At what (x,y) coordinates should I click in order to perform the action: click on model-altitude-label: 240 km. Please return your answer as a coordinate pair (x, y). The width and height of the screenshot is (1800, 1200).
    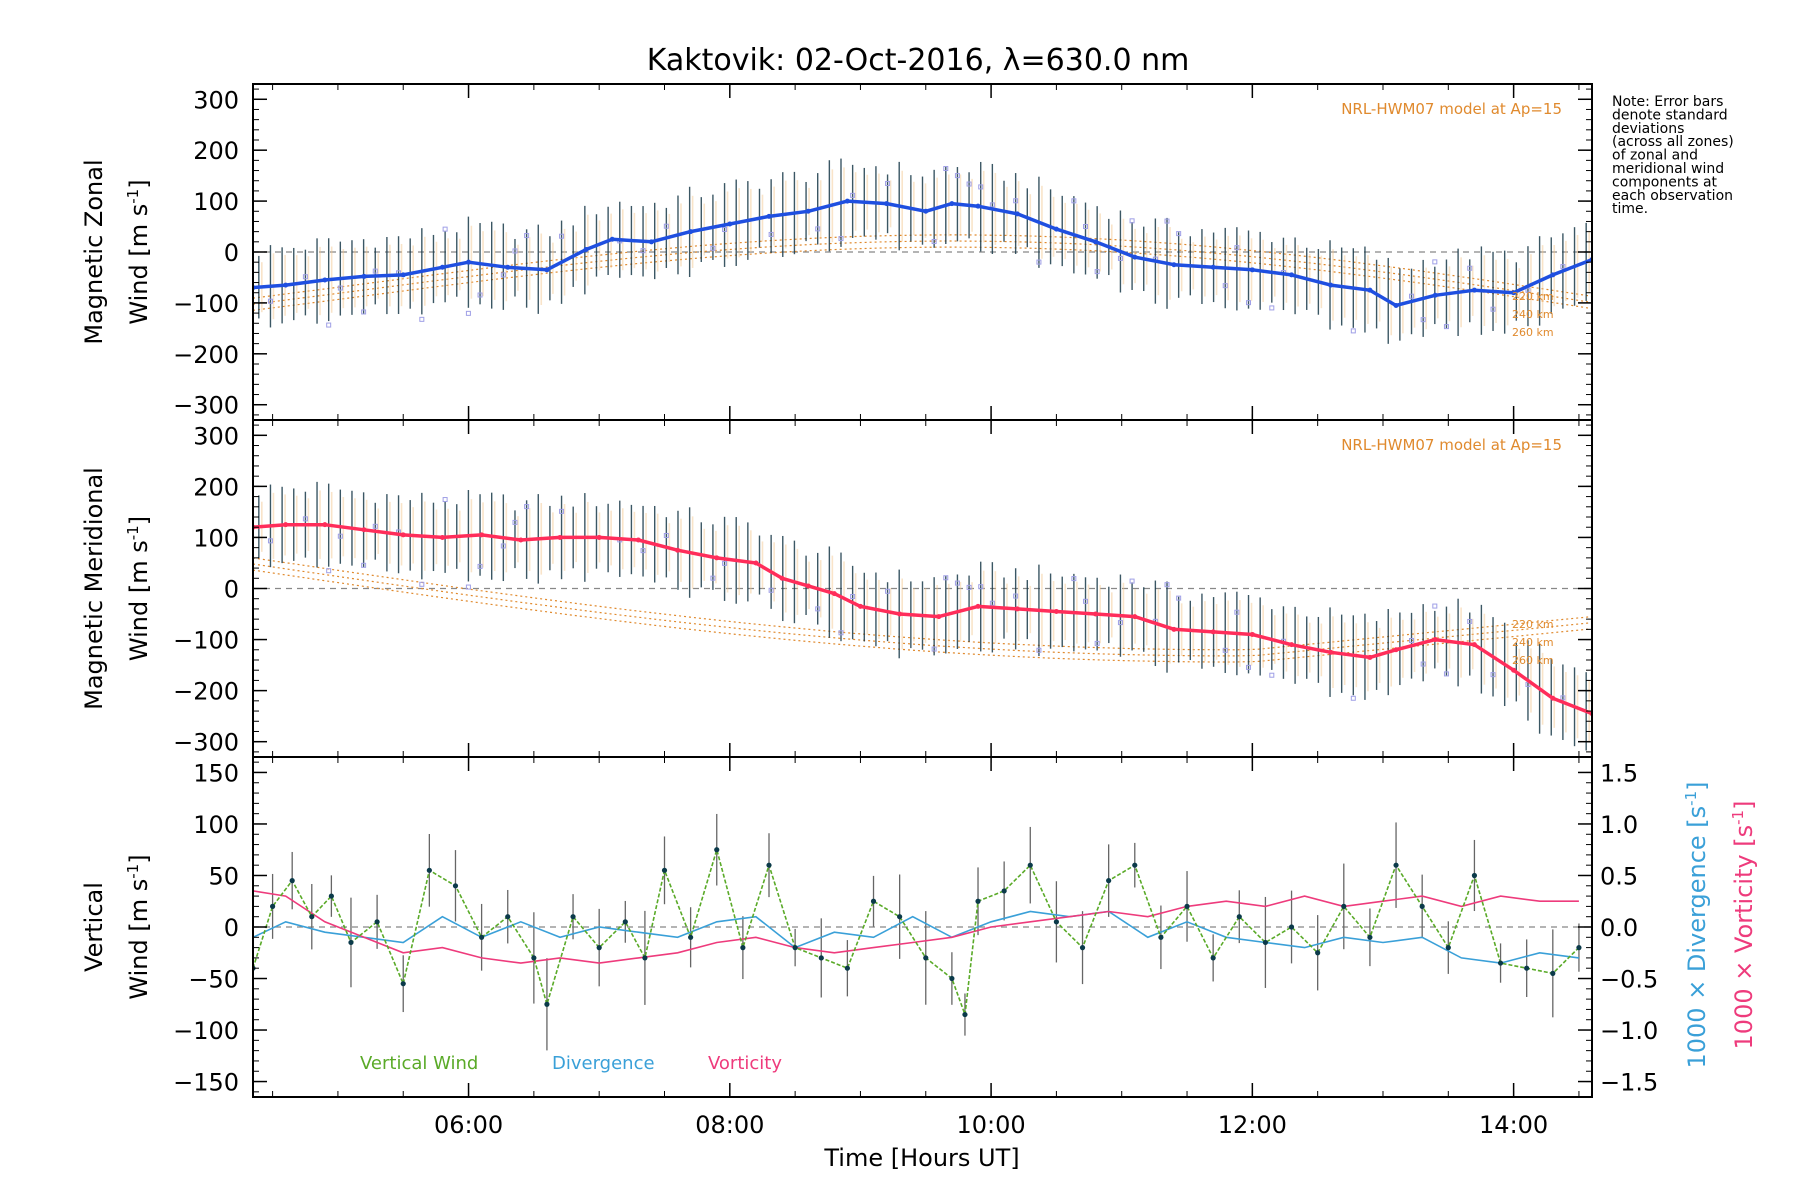
    Looking at the image, I should click on (1533, 314).